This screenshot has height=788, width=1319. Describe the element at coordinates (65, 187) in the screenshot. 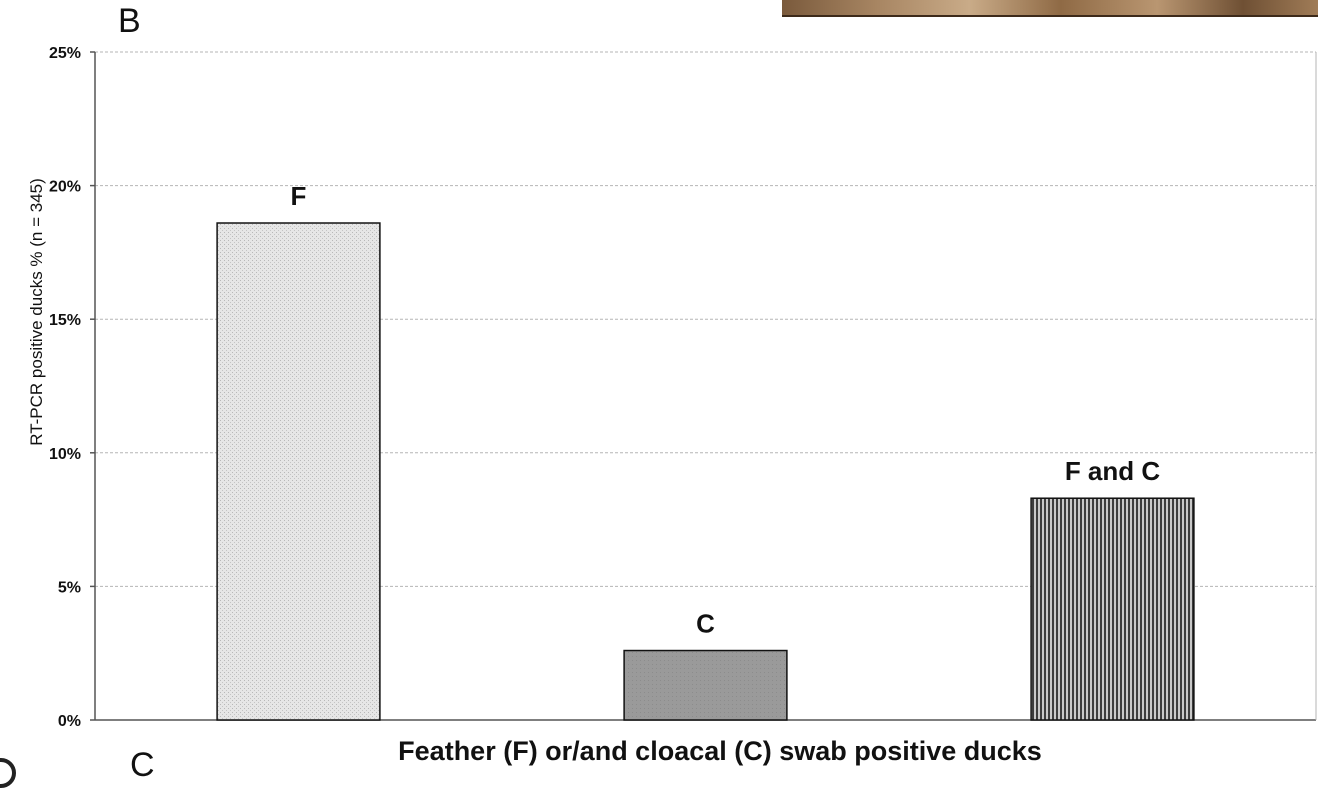

I see `y-tick-label: 20%` at that location.